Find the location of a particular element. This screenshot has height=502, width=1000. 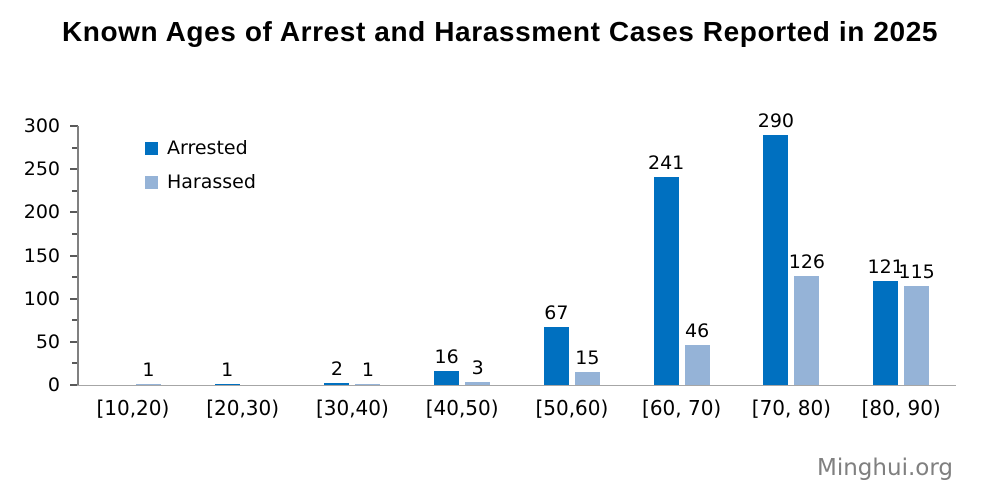

y-axis-label: 150 is located at coordinates (41, 255).